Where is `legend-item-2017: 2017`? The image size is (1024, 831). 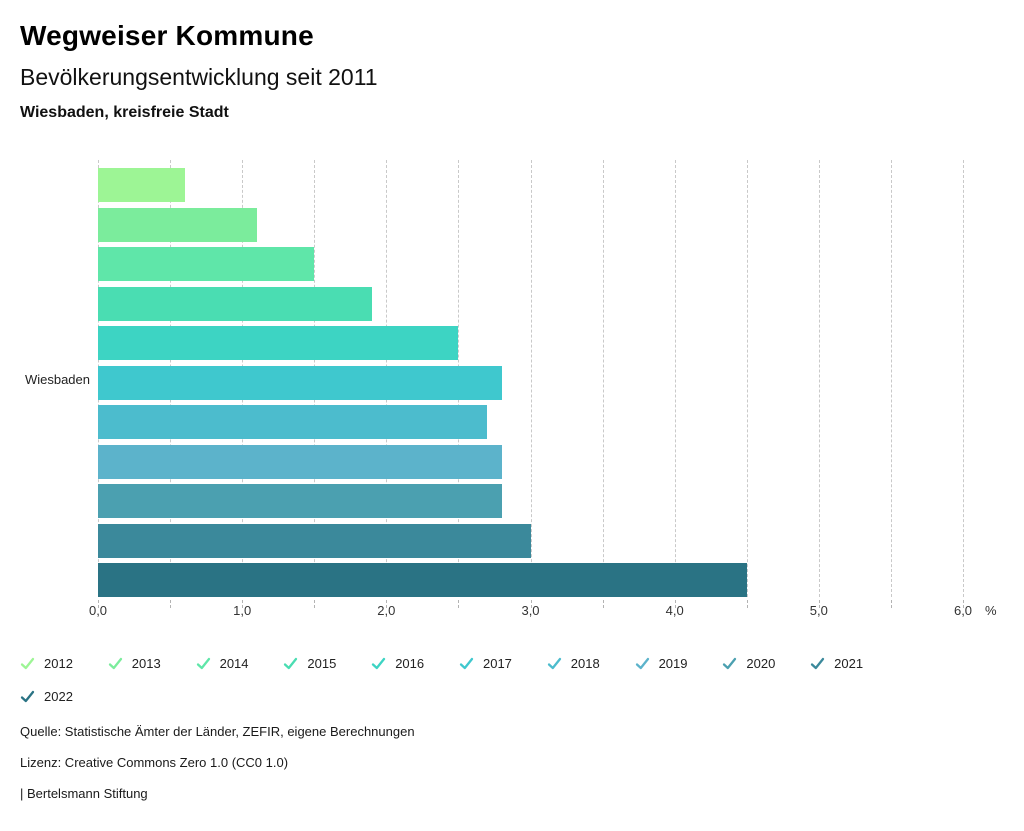 legend-item-2017: 2017 is located at coordinates (503, 663).